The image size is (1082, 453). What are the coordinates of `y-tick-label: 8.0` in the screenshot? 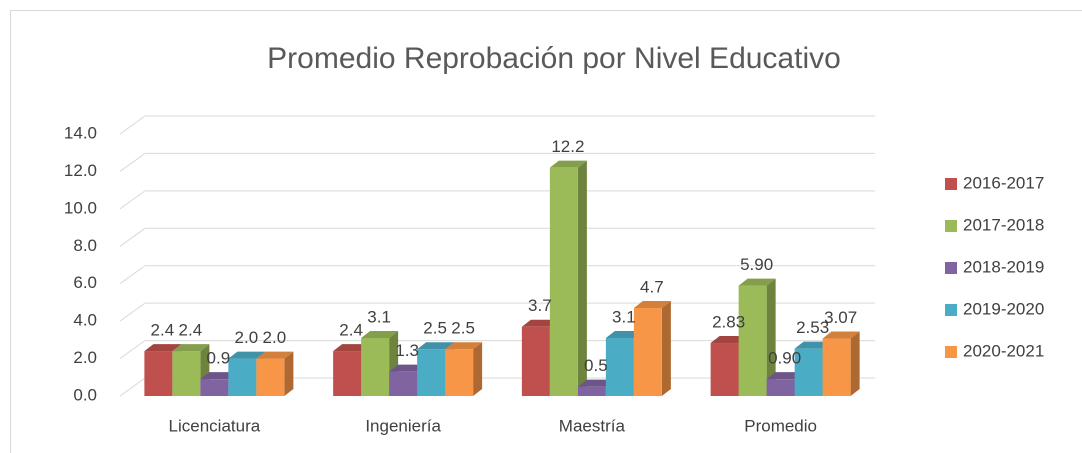 It's located at (85, 245).